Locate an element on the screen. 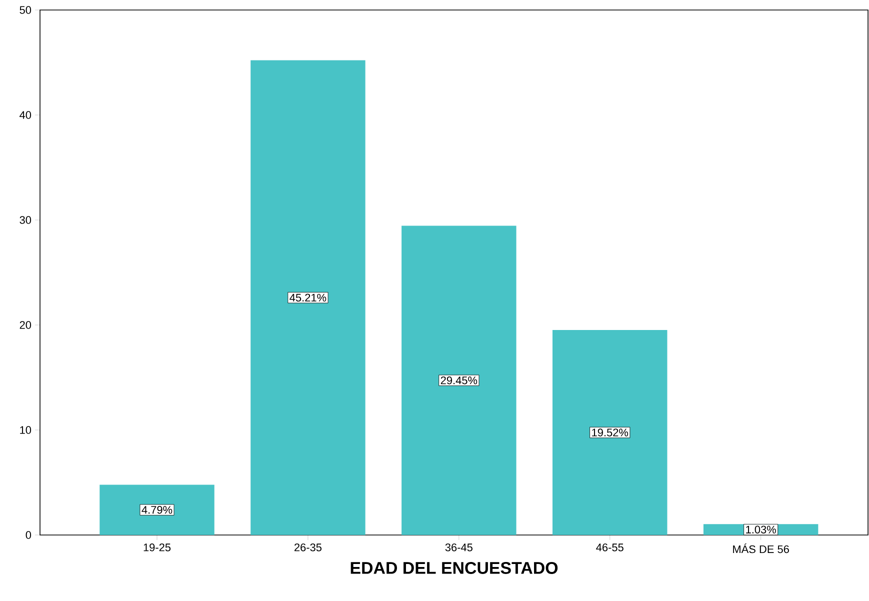 The height and width of the screenshot is (601, 869). data-label: 29.45% is located at coordinates (459, 380).